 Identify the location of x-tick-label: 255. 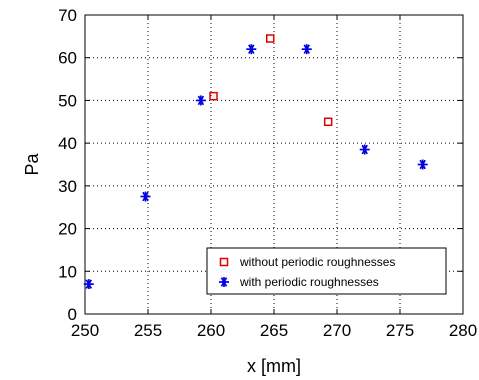
(148, 330).